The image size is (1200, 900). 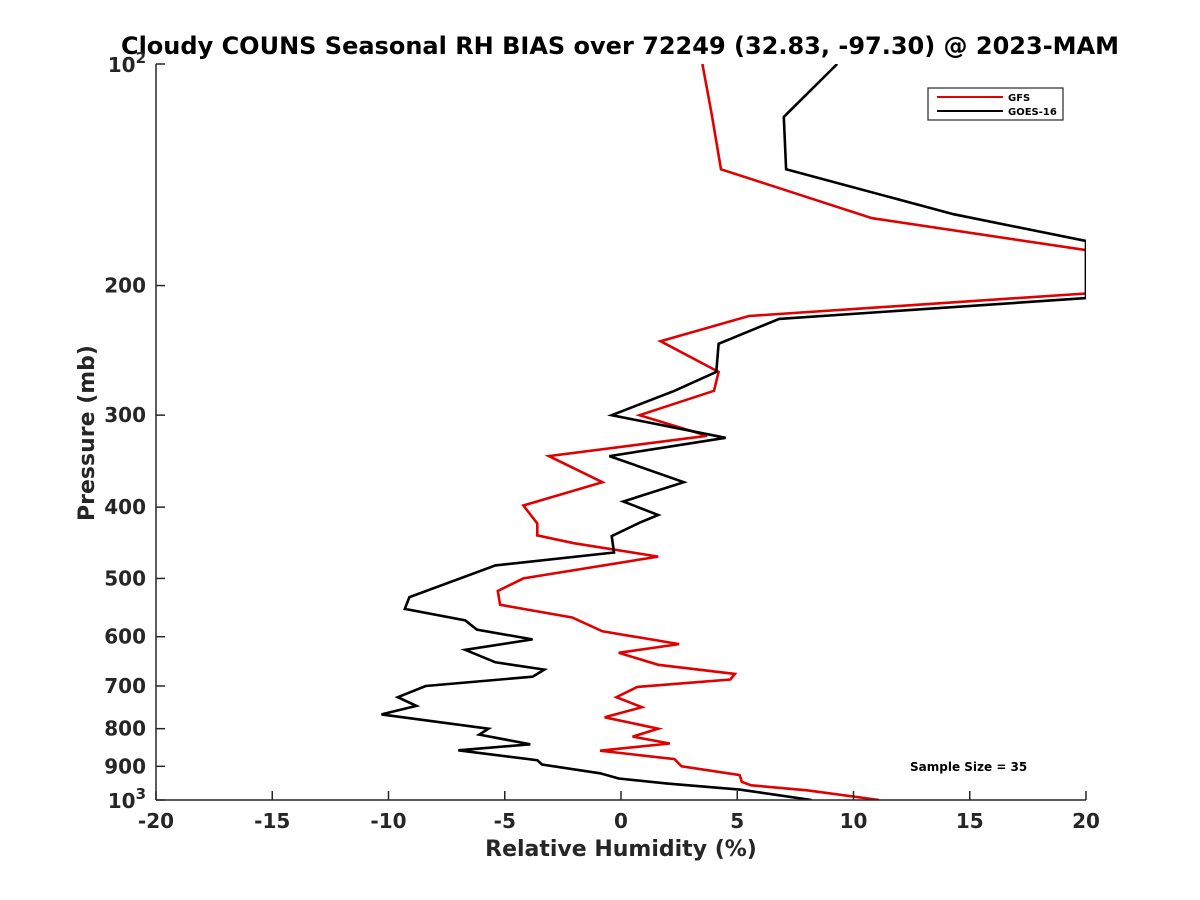 What do you see at coordinates (621, 821) in the screenshot?
I see `x-tick-label: 0` at bounding box center [621, 821].